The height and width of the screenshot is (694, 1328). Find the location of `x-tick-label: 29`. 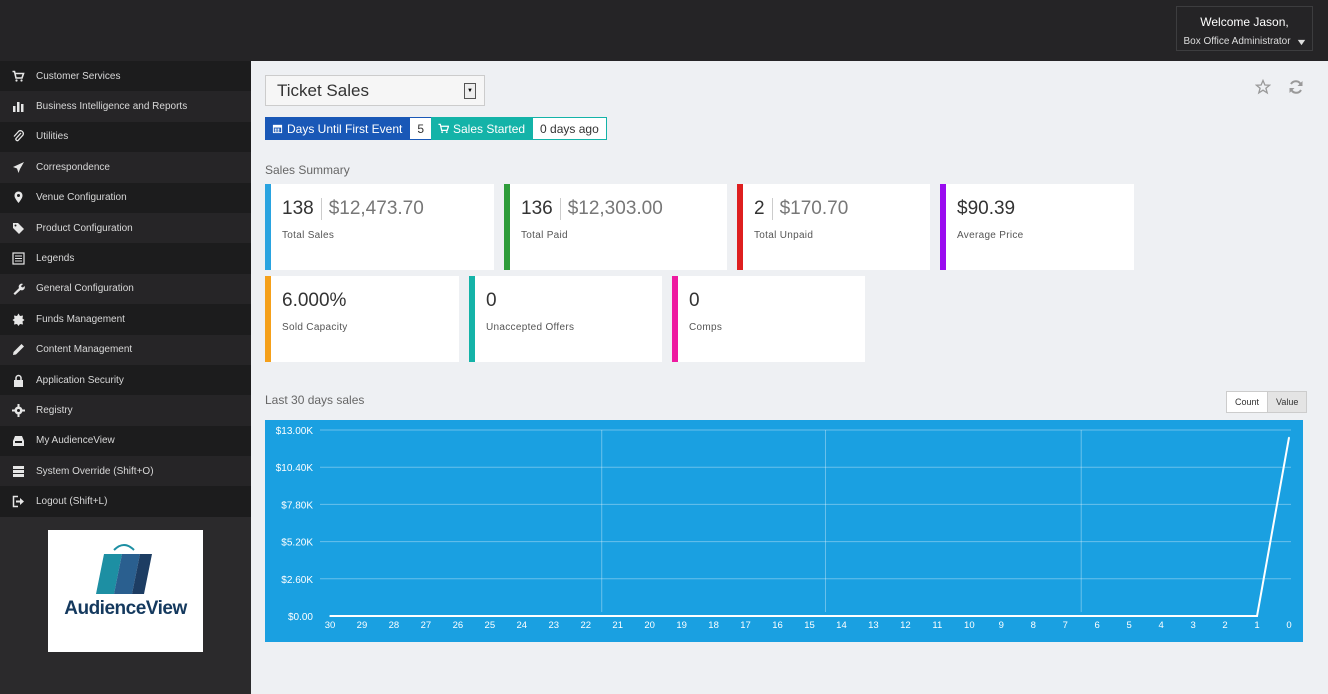

x-tick-label: 29 is located at coordinates (362, 625).